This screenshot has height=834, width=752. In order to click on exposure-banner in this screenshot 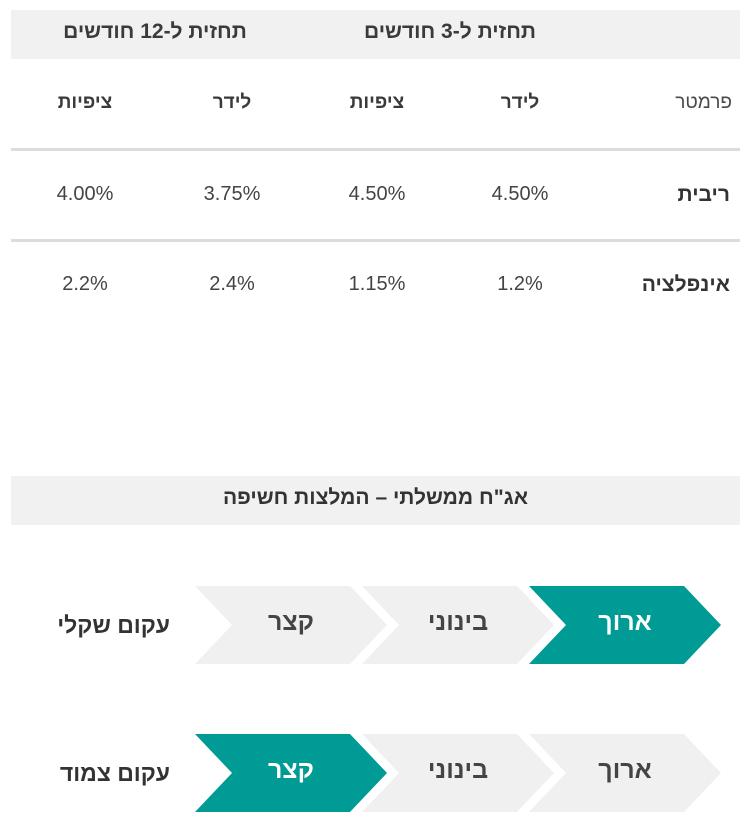, I will do `click(375, 500)`.